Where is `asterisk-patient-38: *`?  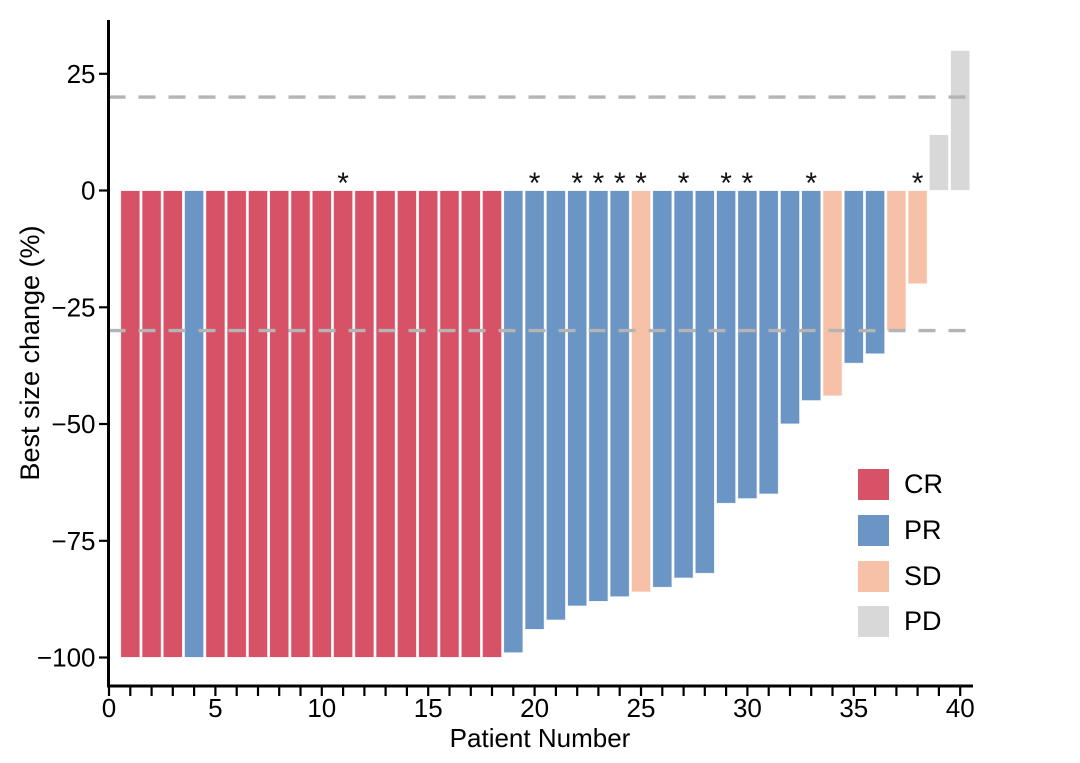
asterisk-patient-38: * is located at coordinates (918, 183).